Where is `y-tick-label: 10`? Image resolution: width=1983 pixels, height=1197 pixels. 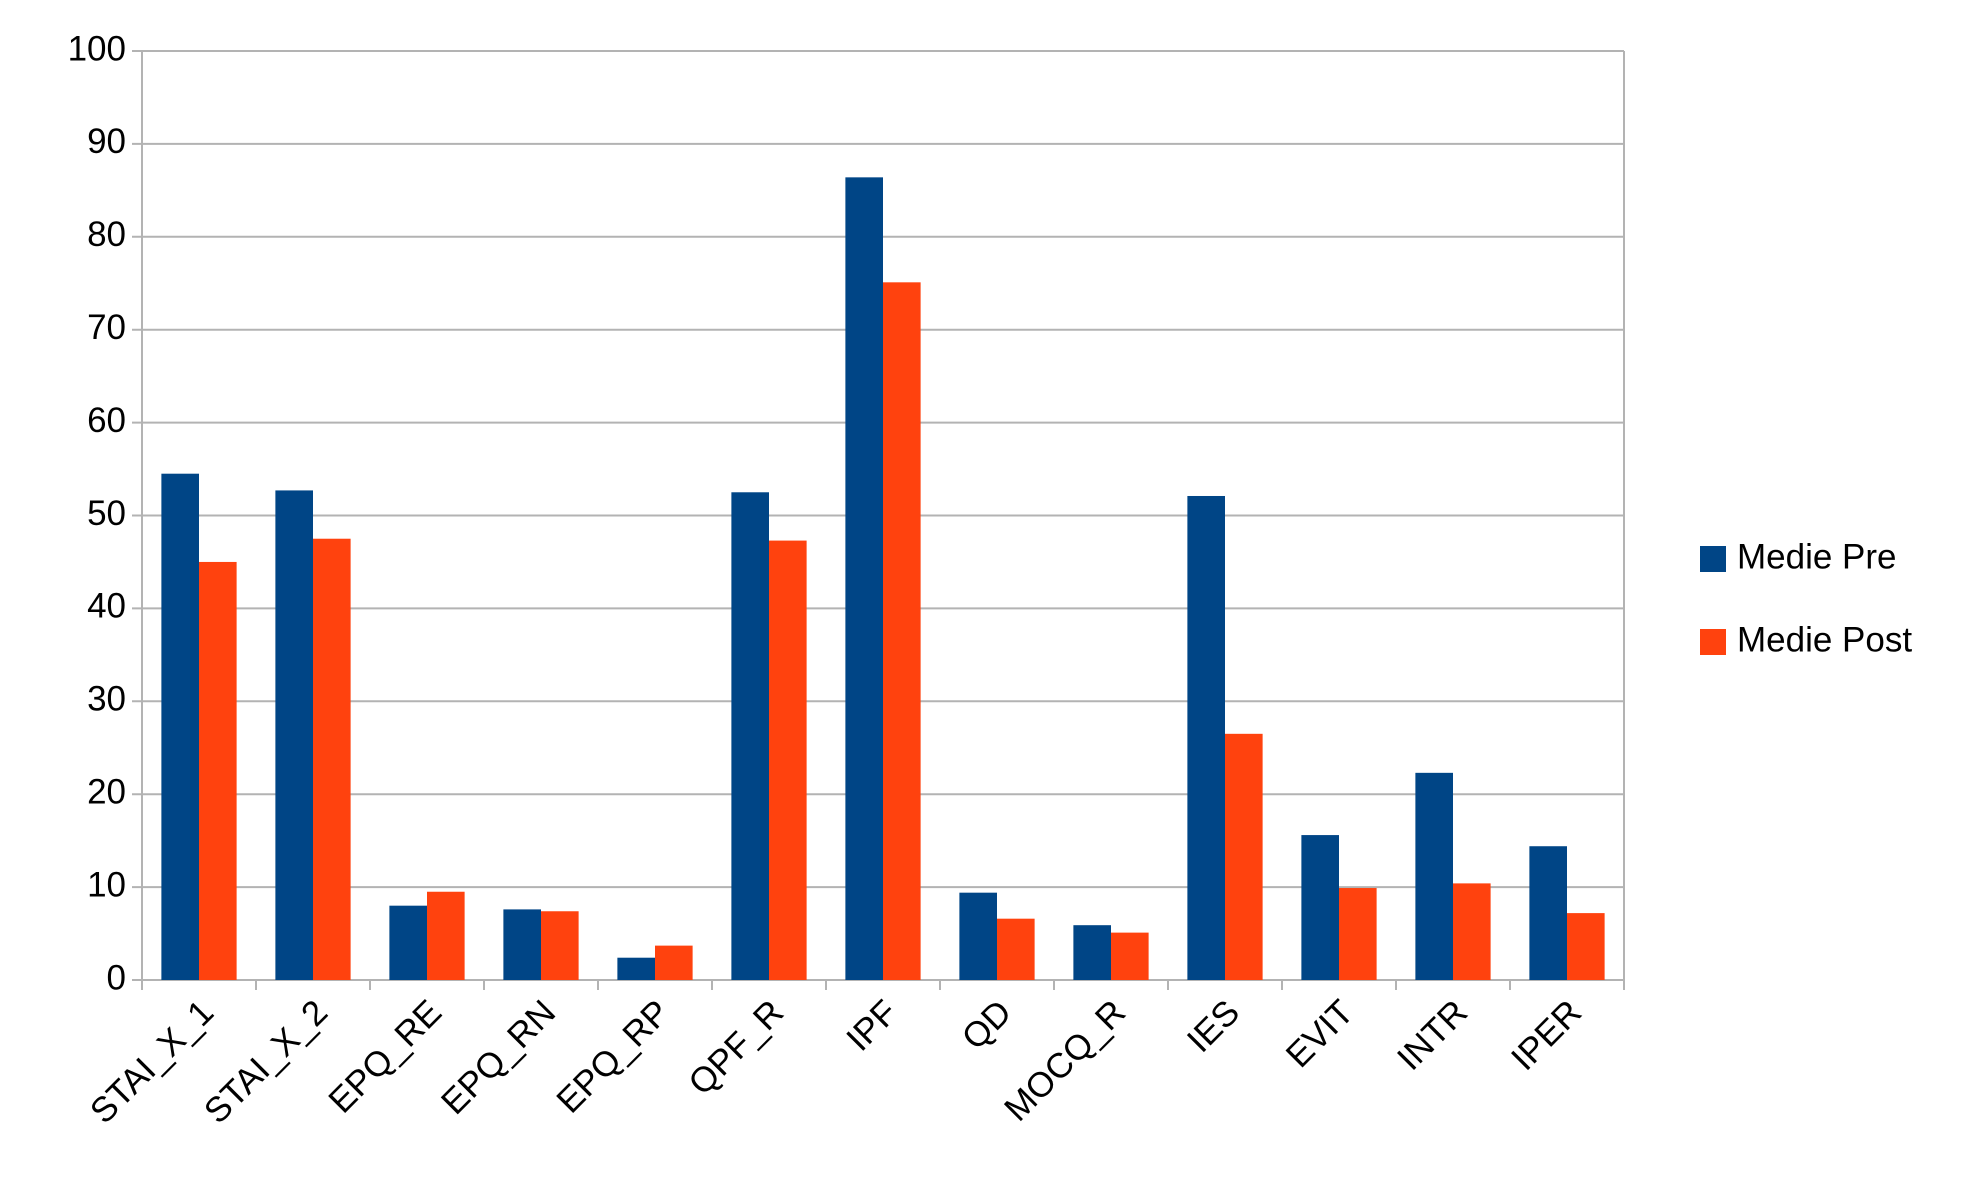
y-tick-label: 10 is located at coordinates (106, 884).